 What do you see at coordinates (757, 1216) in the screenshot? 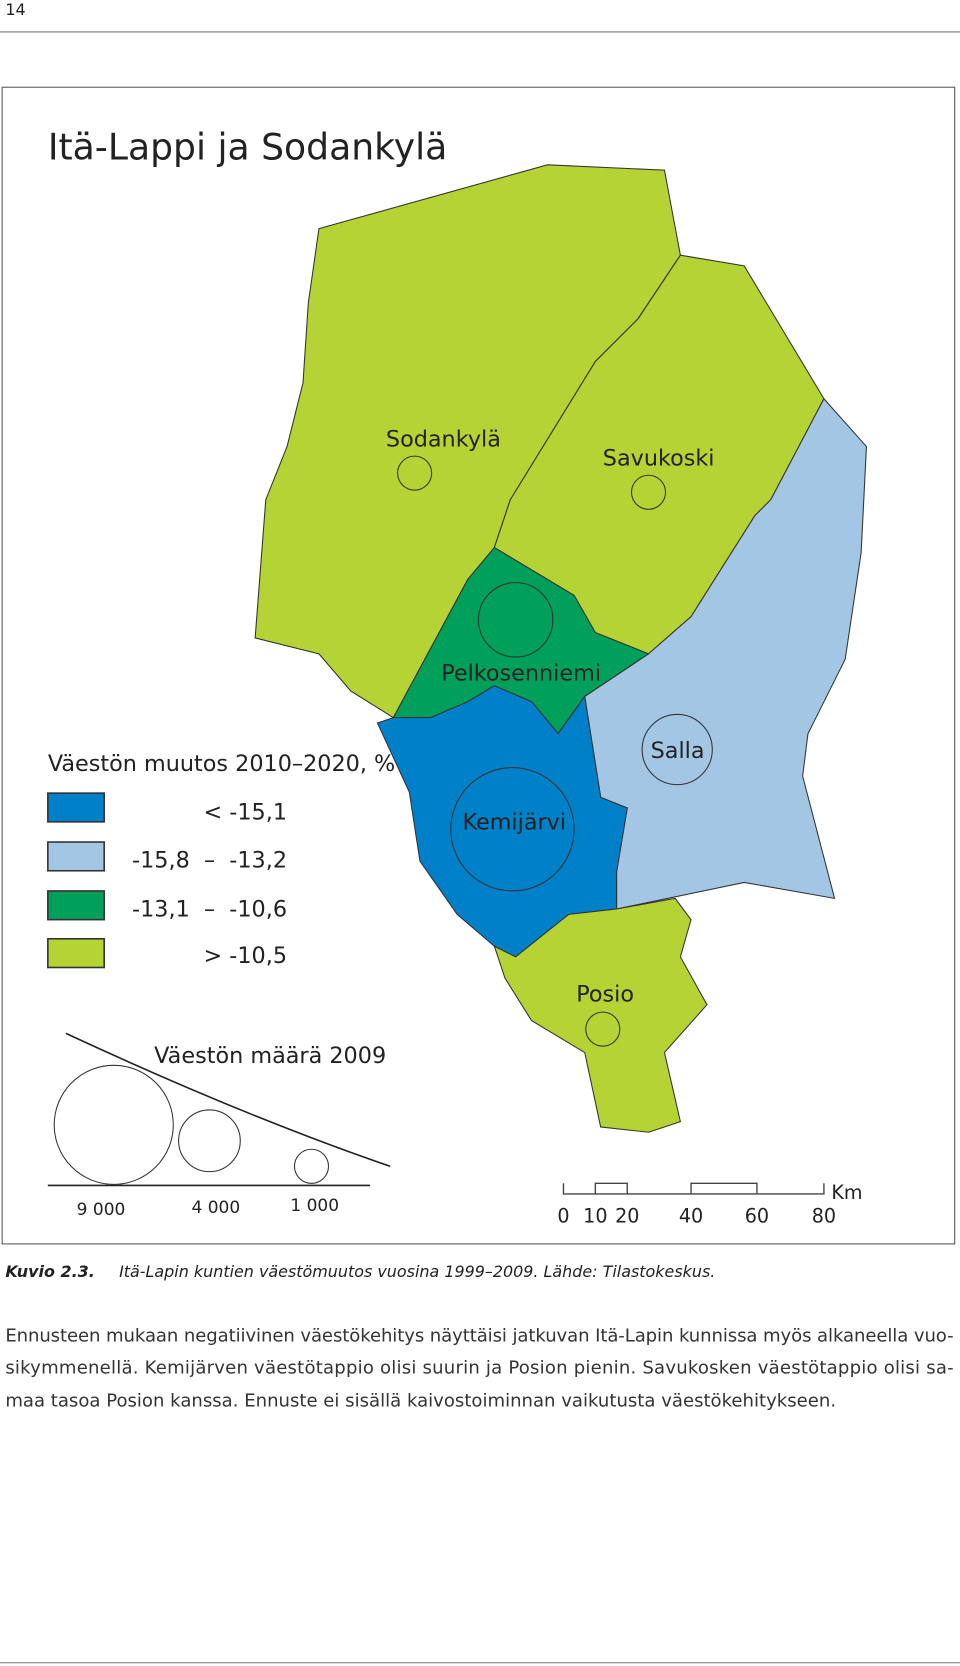
I see `scale-label: 60` at bounding box center [757, 1216].